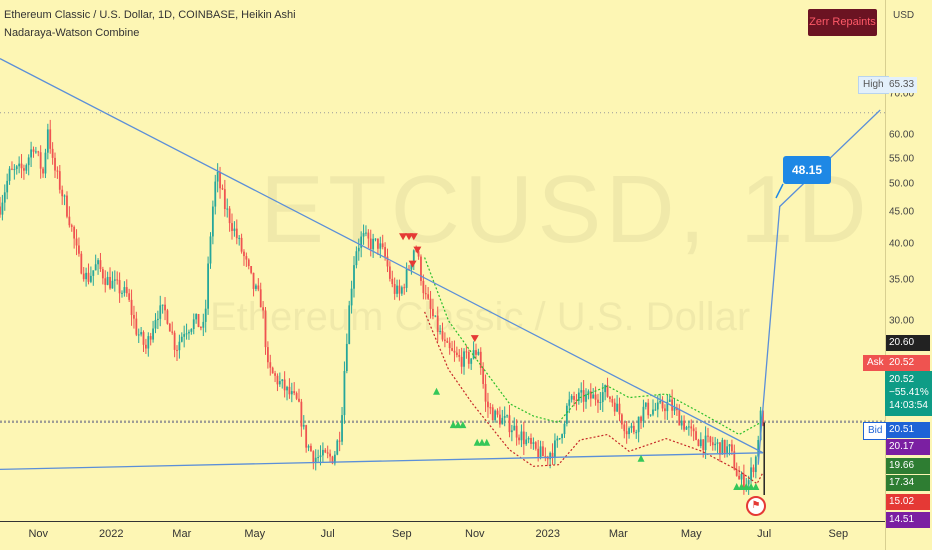 The image size is (932, 550). I want to click on y-tick-label: 60.00, so click(902, 135).